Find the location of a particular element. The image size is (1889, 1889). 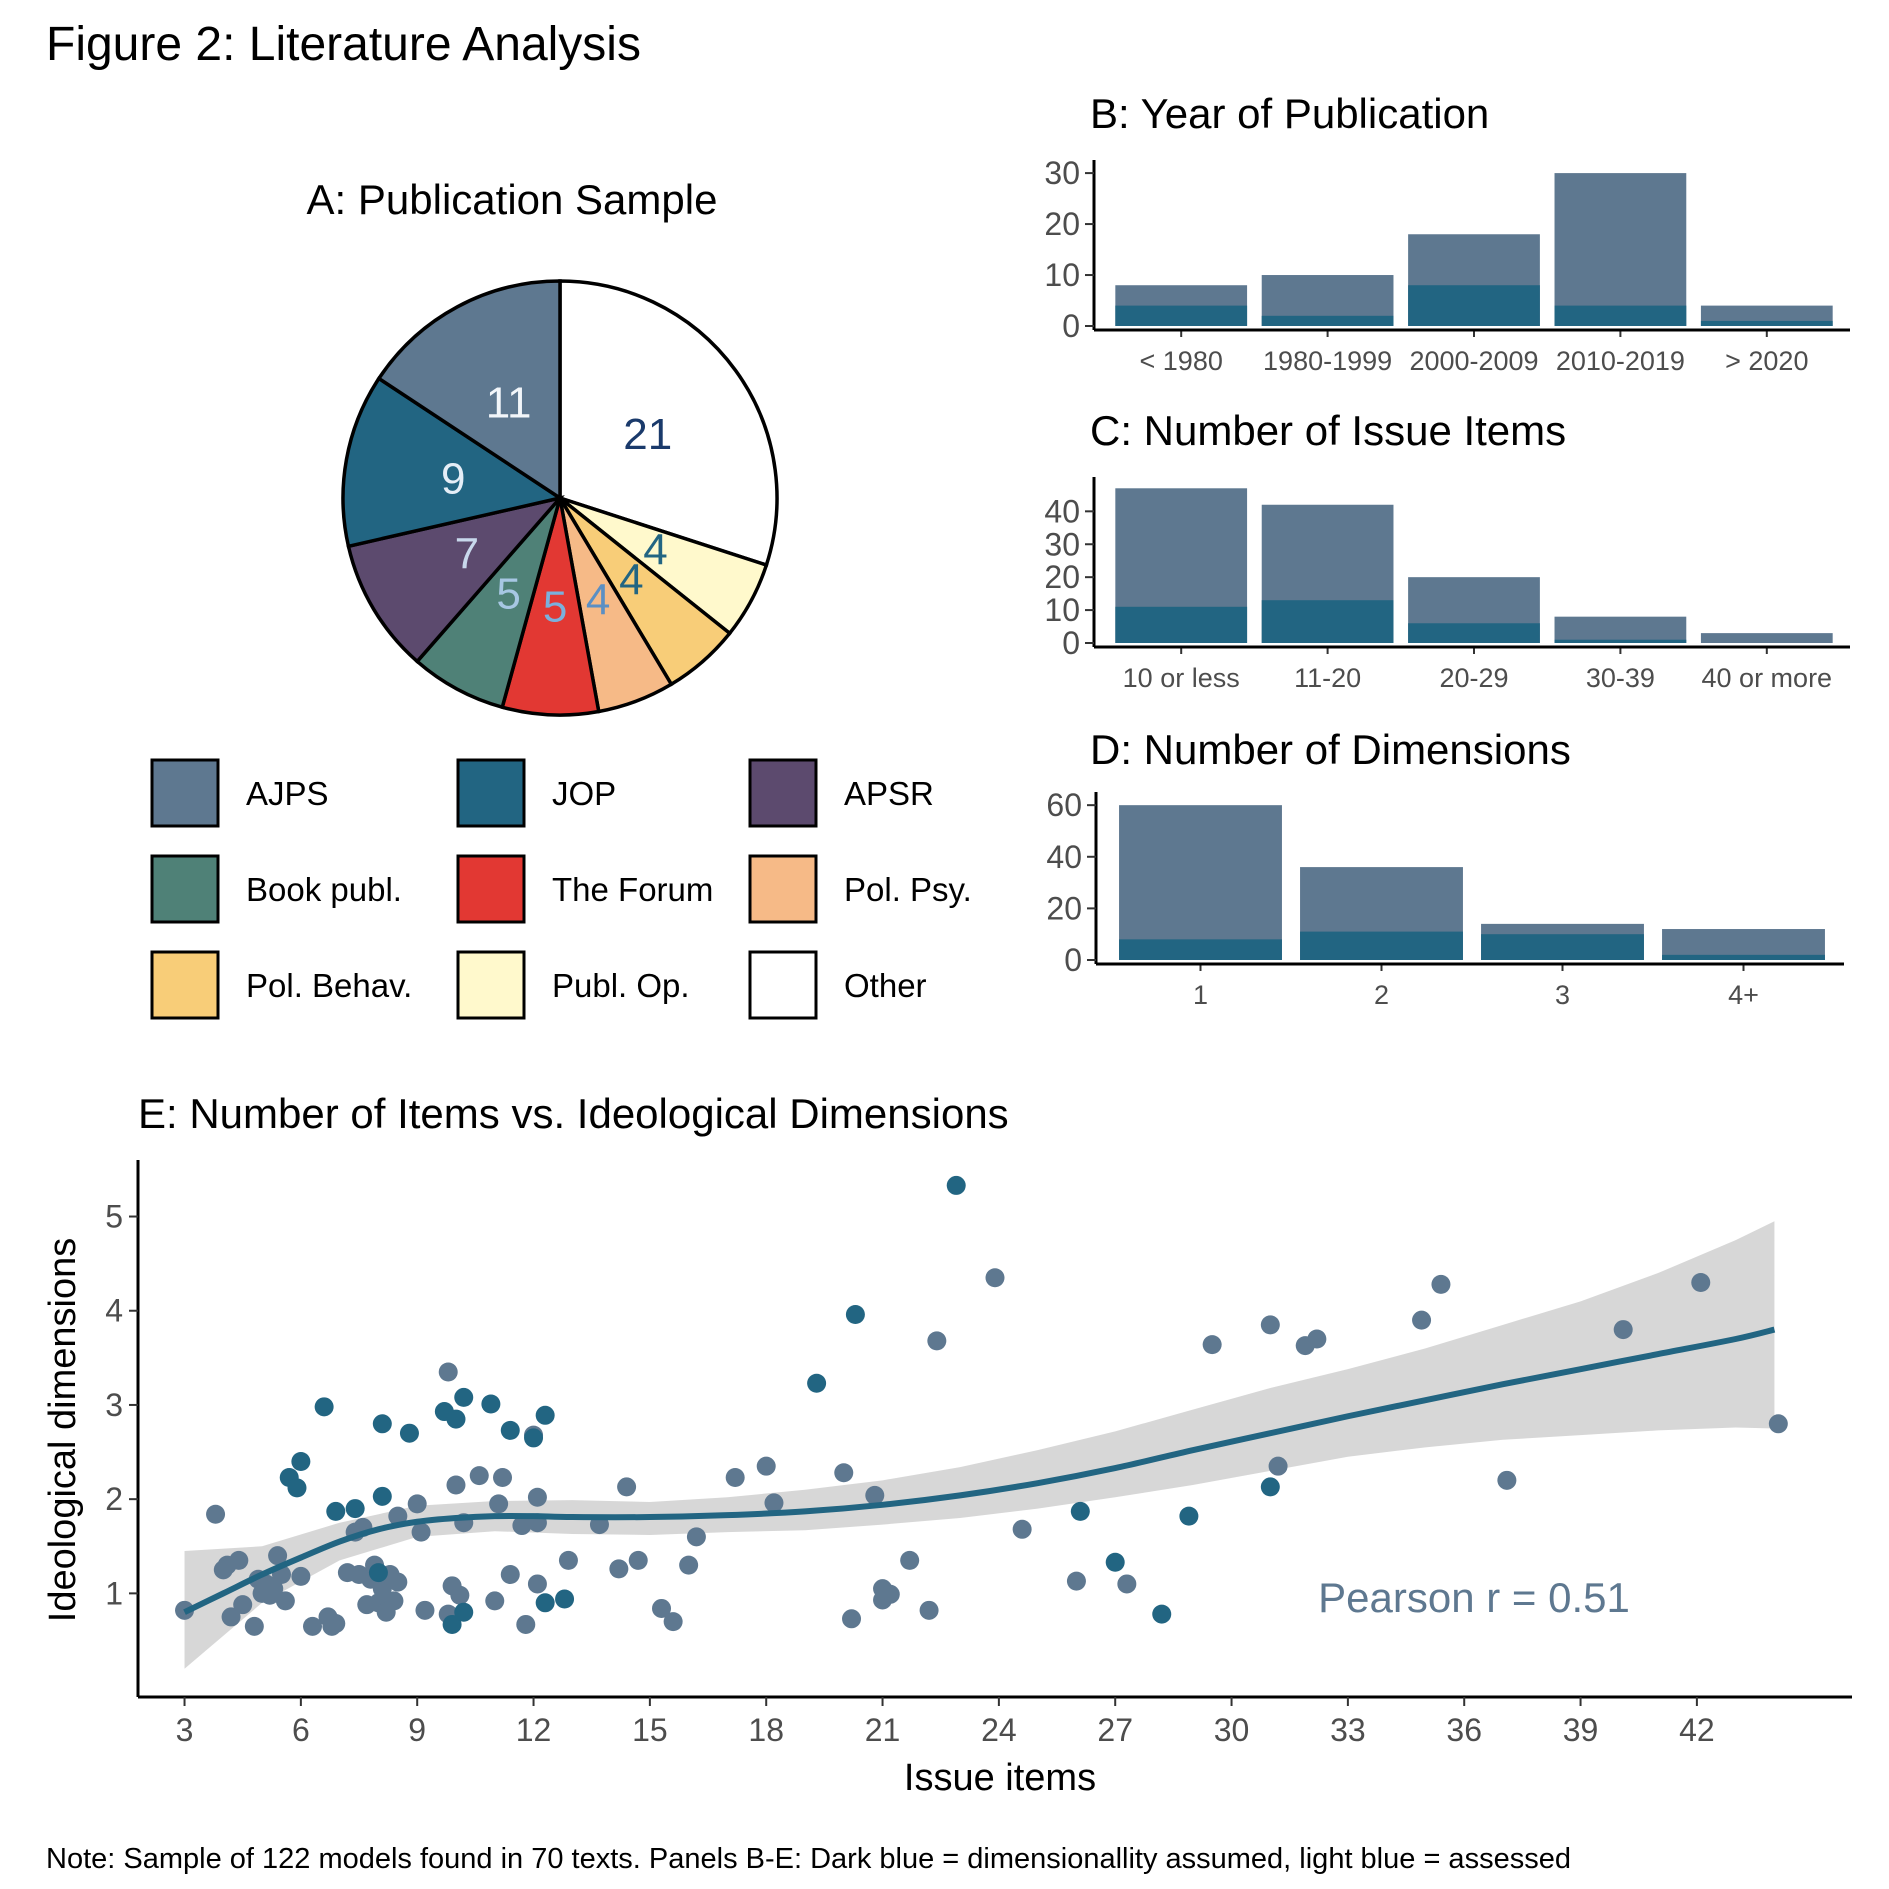

y-tick-label-1: 2 is located at coordinates (114, 1499).